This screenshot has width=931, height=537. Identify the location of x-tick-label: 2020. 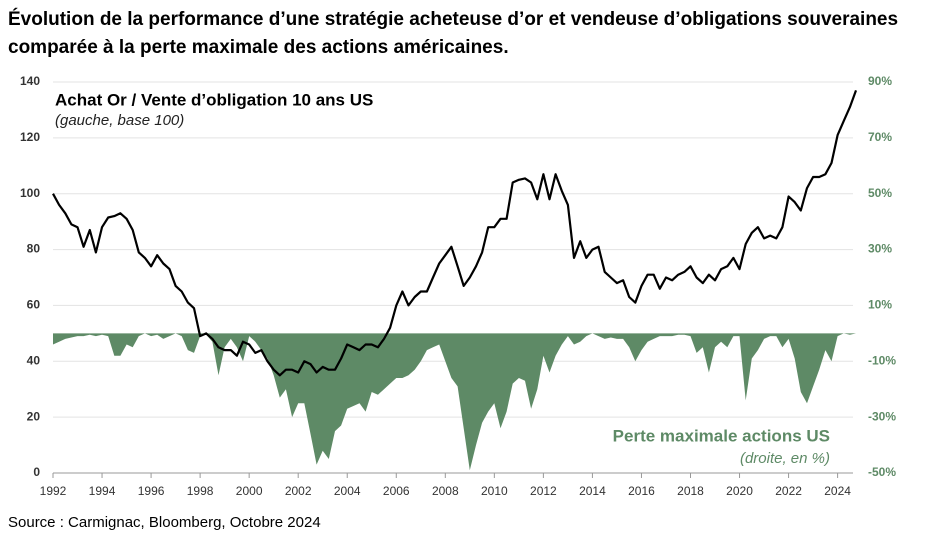
(739, 491).